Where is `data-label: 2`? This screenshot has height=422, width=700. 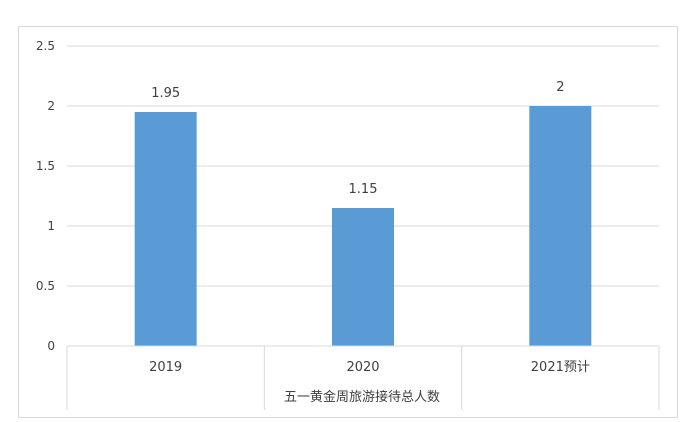
data-label: 2 is located at coordinates (560, 87).